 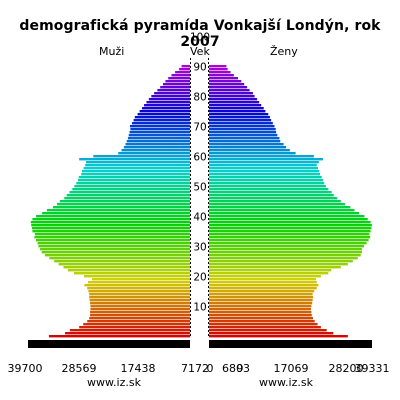 What do you see at coordinates (346, 368) in the screenshot?
I see `right-axis-tick-28200: 28200` at bounding box center [346, 368].